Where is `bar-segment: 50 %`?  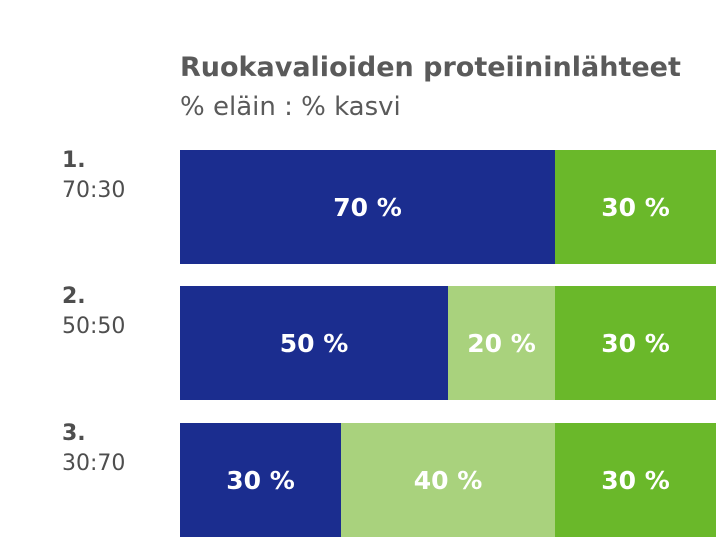
bar-segment: 50 % is located at coordinates (314, 343).